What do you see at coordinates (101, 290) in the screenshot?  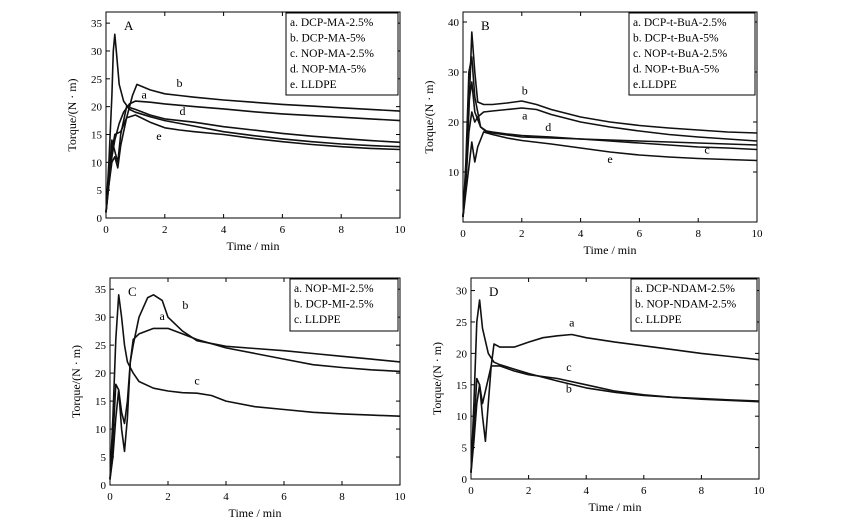 I see `y-tick-label: 35` at bounding box center [101, 290].